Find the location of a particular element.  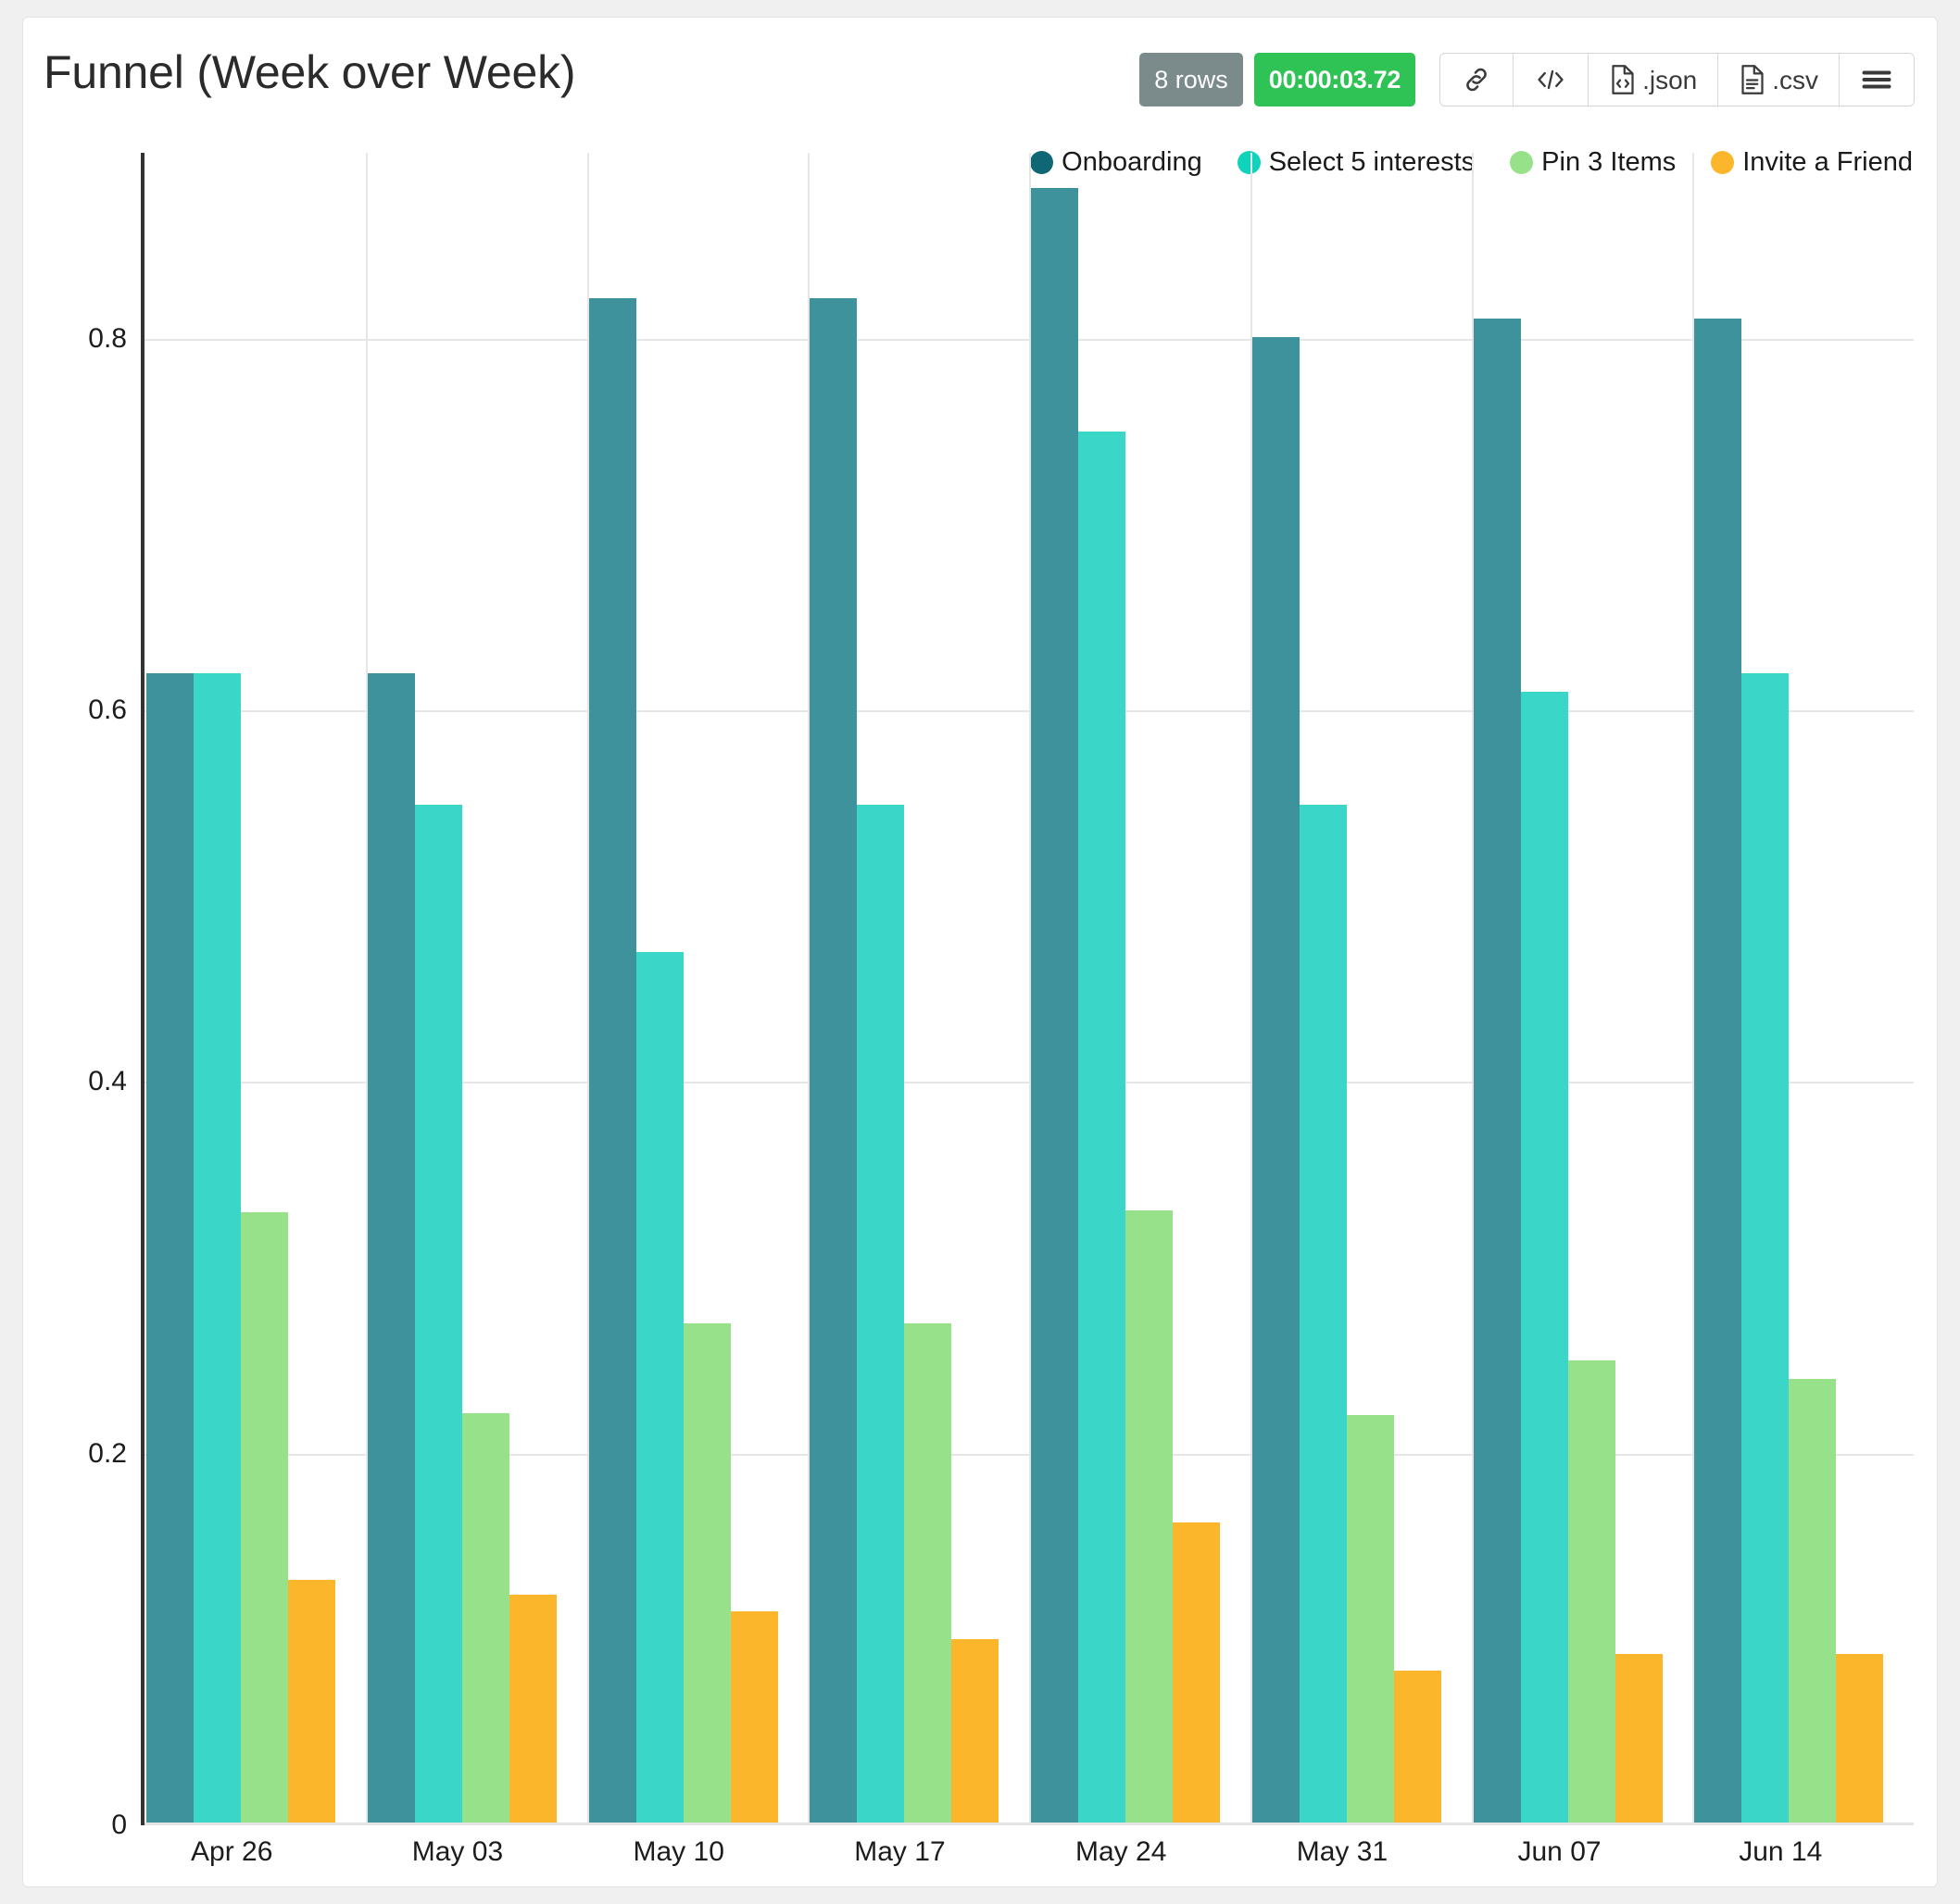

y-axis-line is located at coordinates (142, 989).